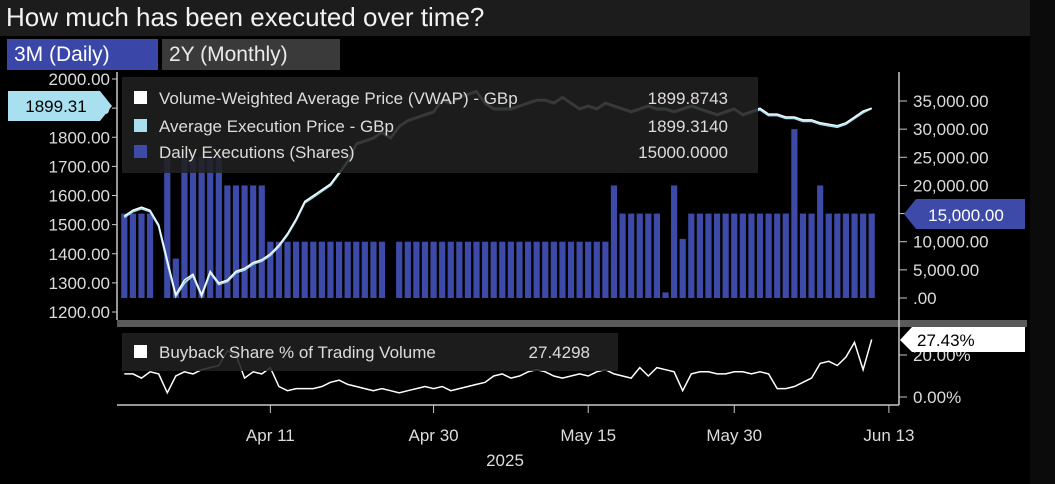  Describe the element at coordinates (251, 54) in the screenshot. I see `tab-2y-monthly: 2Y (Monthly)` at that location.